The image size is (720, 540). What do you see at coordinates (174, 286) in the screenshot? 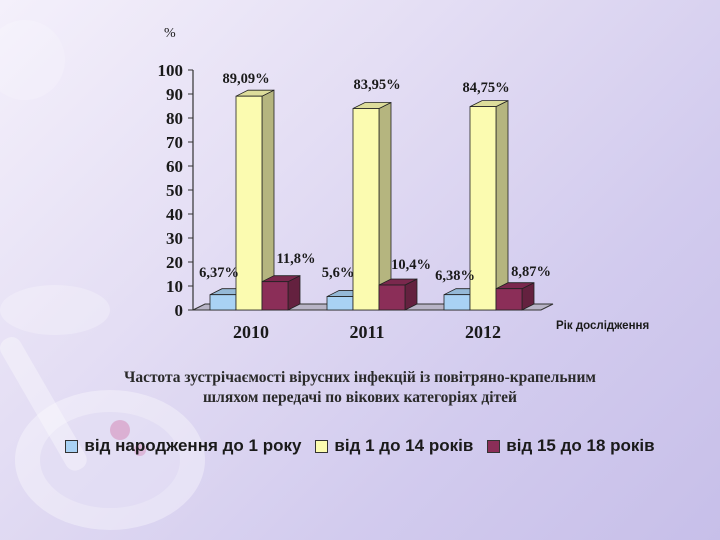
I see `y-tick-label: 10` at bounding box center [174, 286].